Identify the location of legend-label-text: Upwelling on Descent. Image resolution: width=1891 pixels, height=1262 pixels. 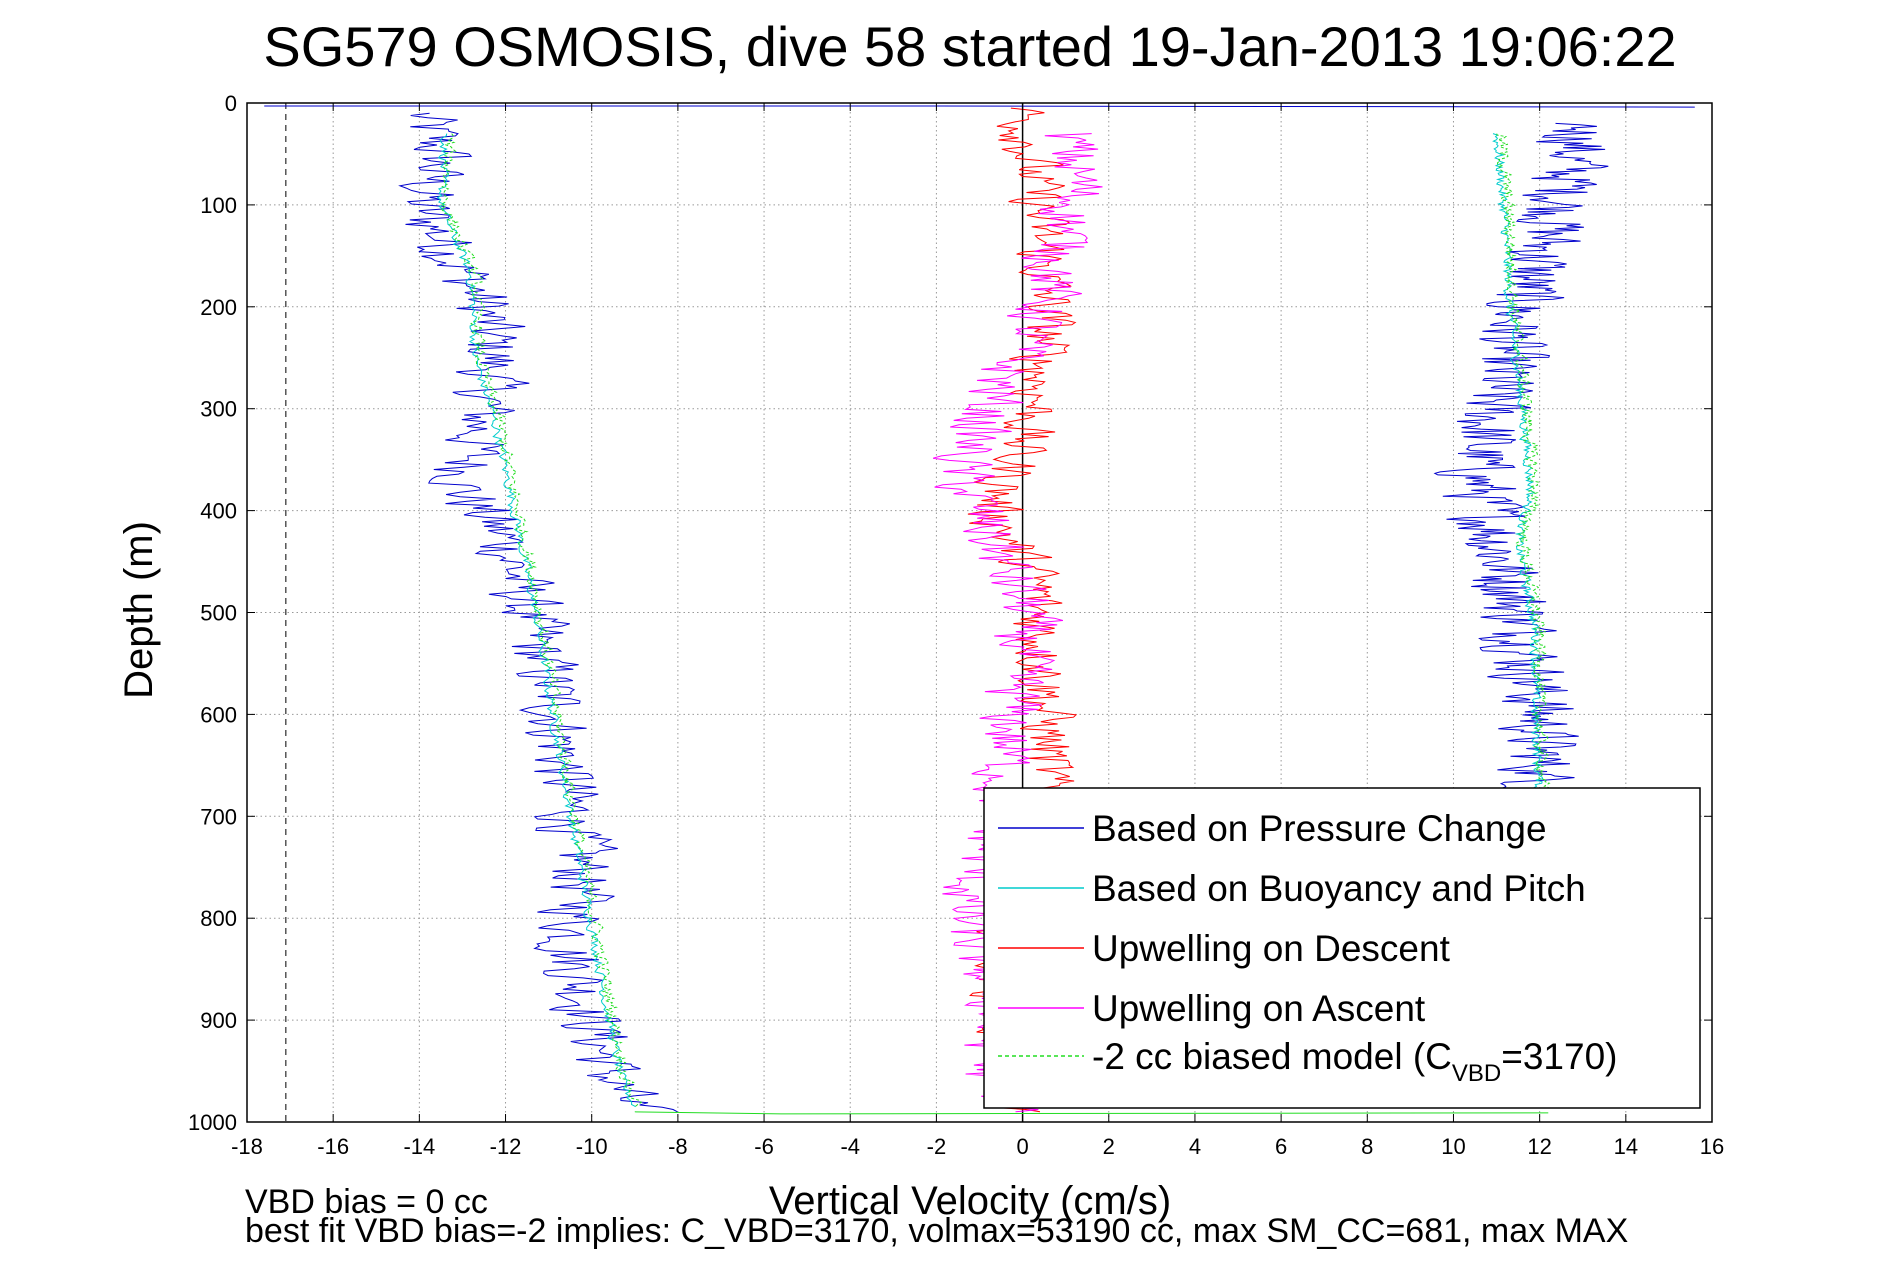
(1271, 948).